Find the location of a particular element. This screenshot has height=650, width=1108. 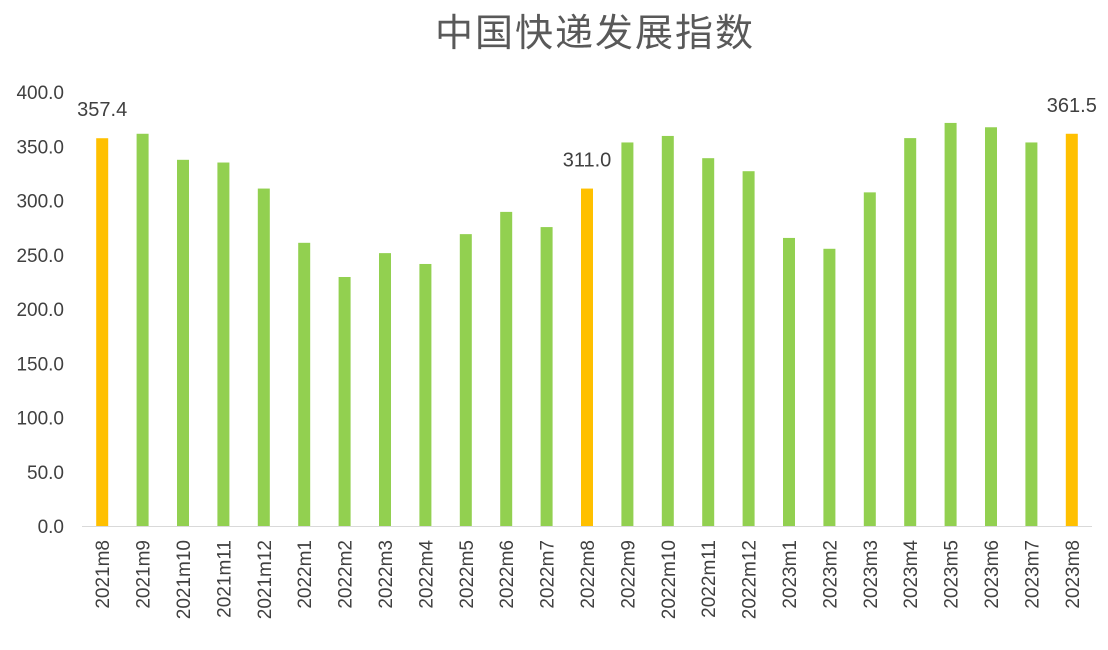

bar-2021m8 is located at coordinates (102, 332).